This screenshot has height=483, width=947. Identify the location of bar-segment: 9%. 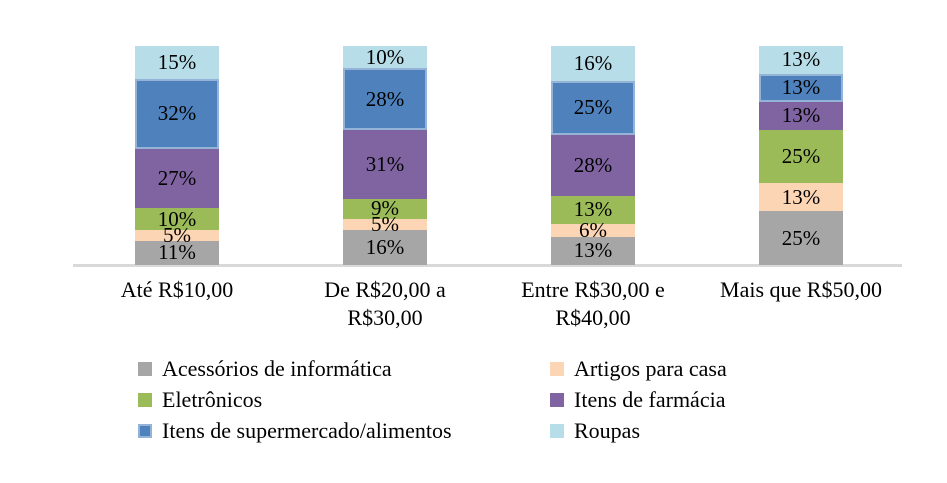
(385, 208).